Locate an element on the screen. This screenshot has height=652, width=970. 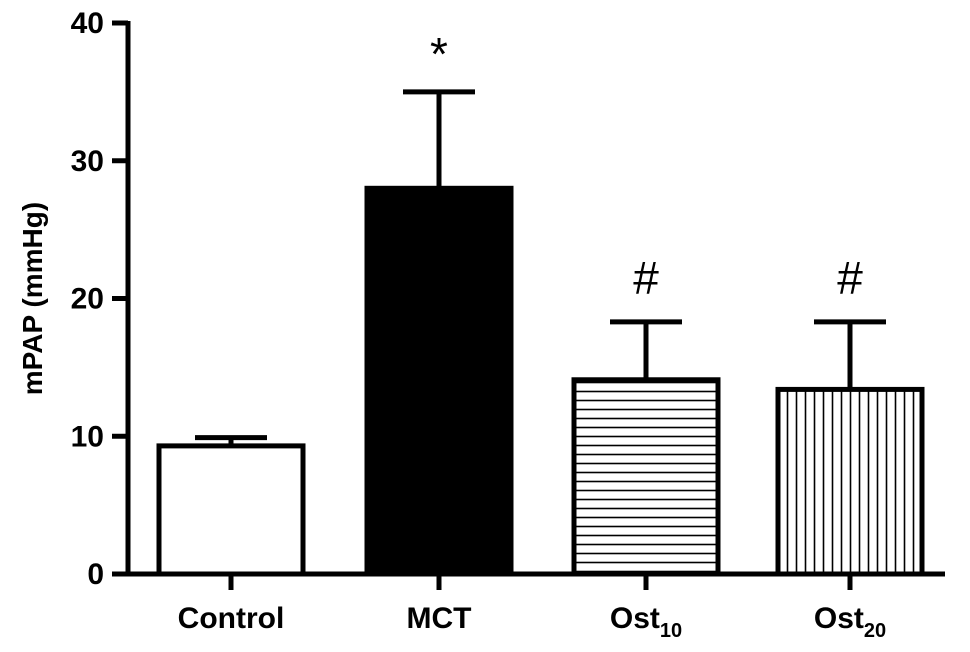
x-tick-label-1: MCT is located at coordinates (439, 618).